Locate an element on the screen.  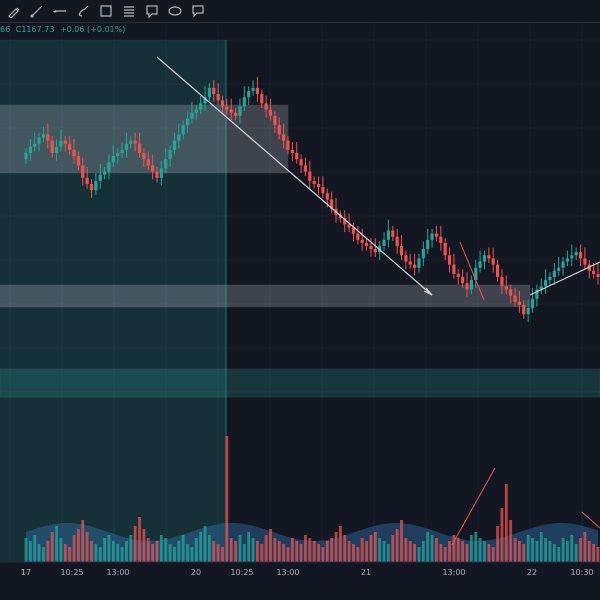
horizontal-ray-tool-icon is located at coordinates (59, 11).